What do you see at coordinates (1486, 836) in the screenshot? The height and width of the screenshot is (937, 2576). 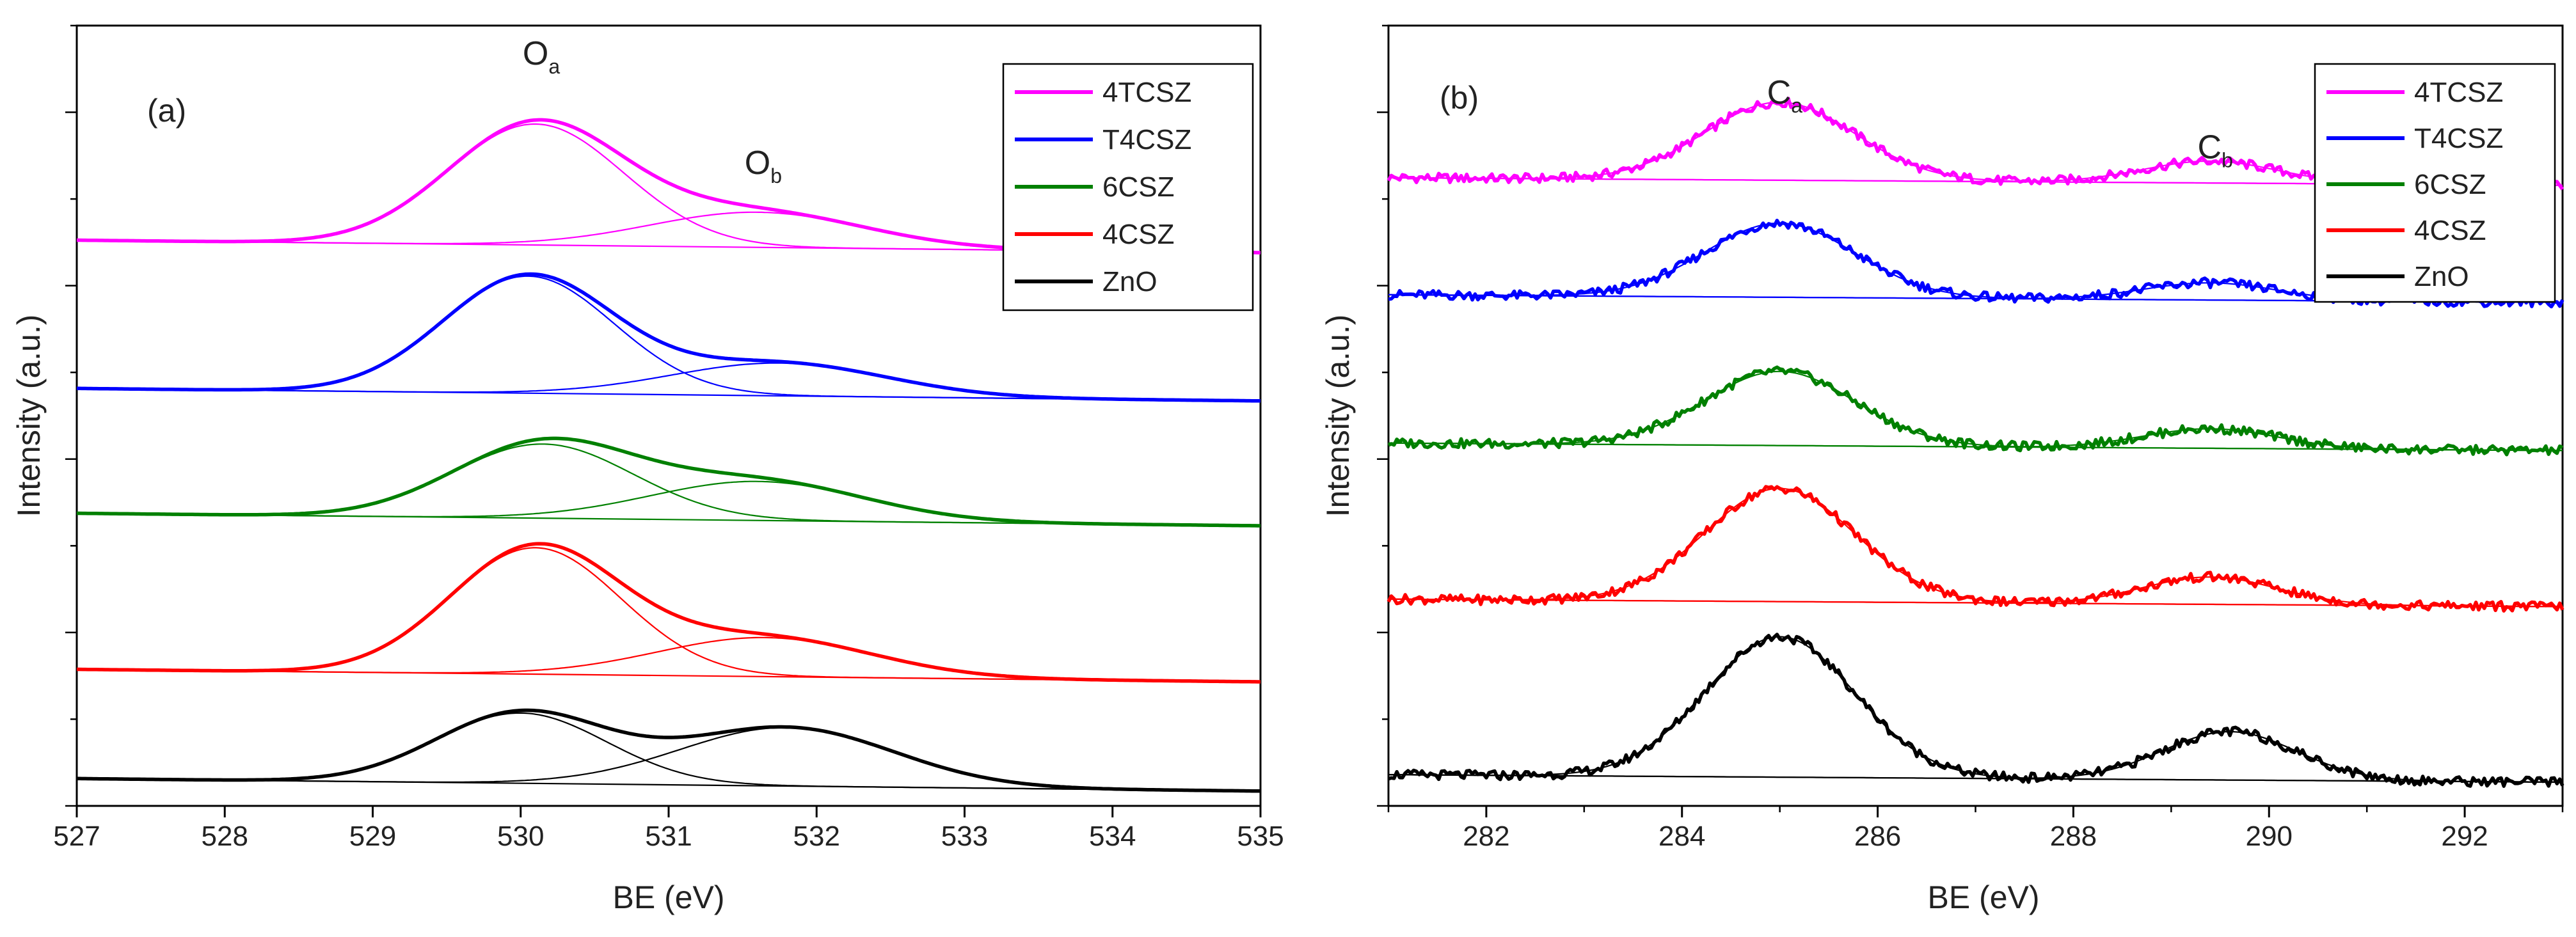 I see `x-tick-label: 282` at bounding box center [1486, 836].